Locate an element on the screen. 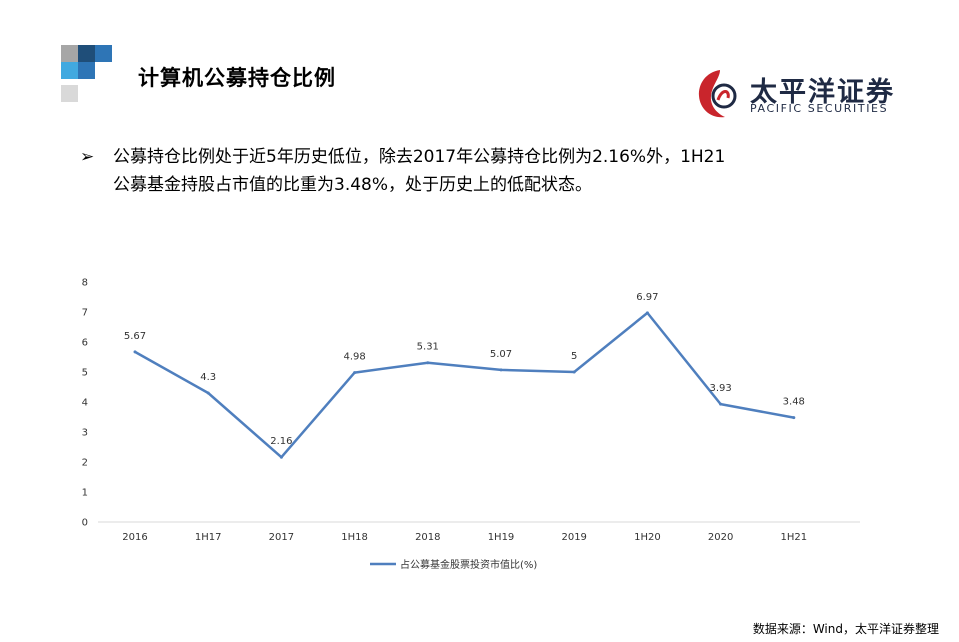  x-tick-label: 1H20 is located at coordinates (647, 537).